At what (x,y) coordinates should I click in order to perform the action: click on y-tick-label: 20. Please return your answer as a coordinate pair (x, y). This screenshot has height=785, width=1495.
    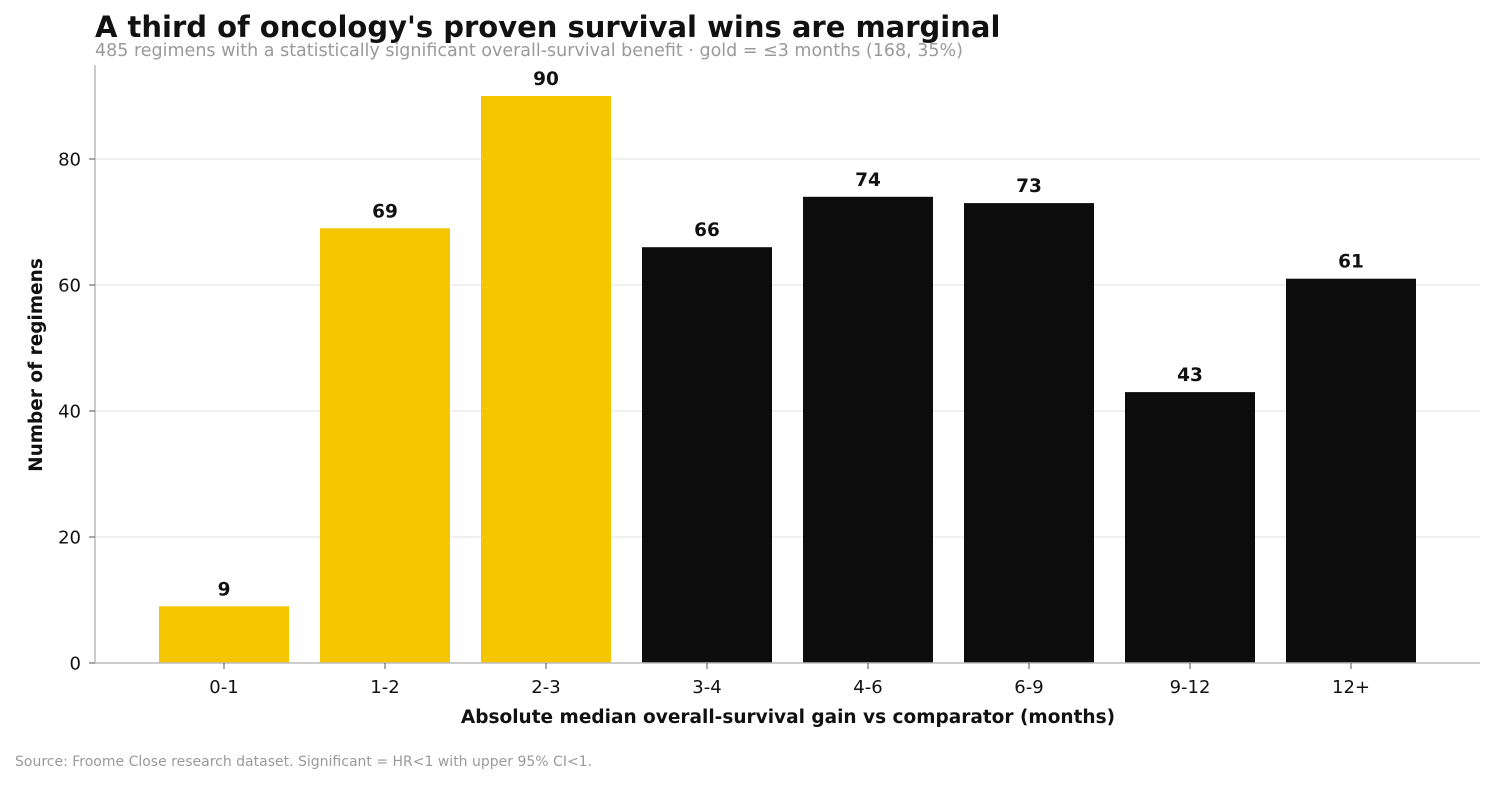
    Looking at the image, I should click on (69, 538).